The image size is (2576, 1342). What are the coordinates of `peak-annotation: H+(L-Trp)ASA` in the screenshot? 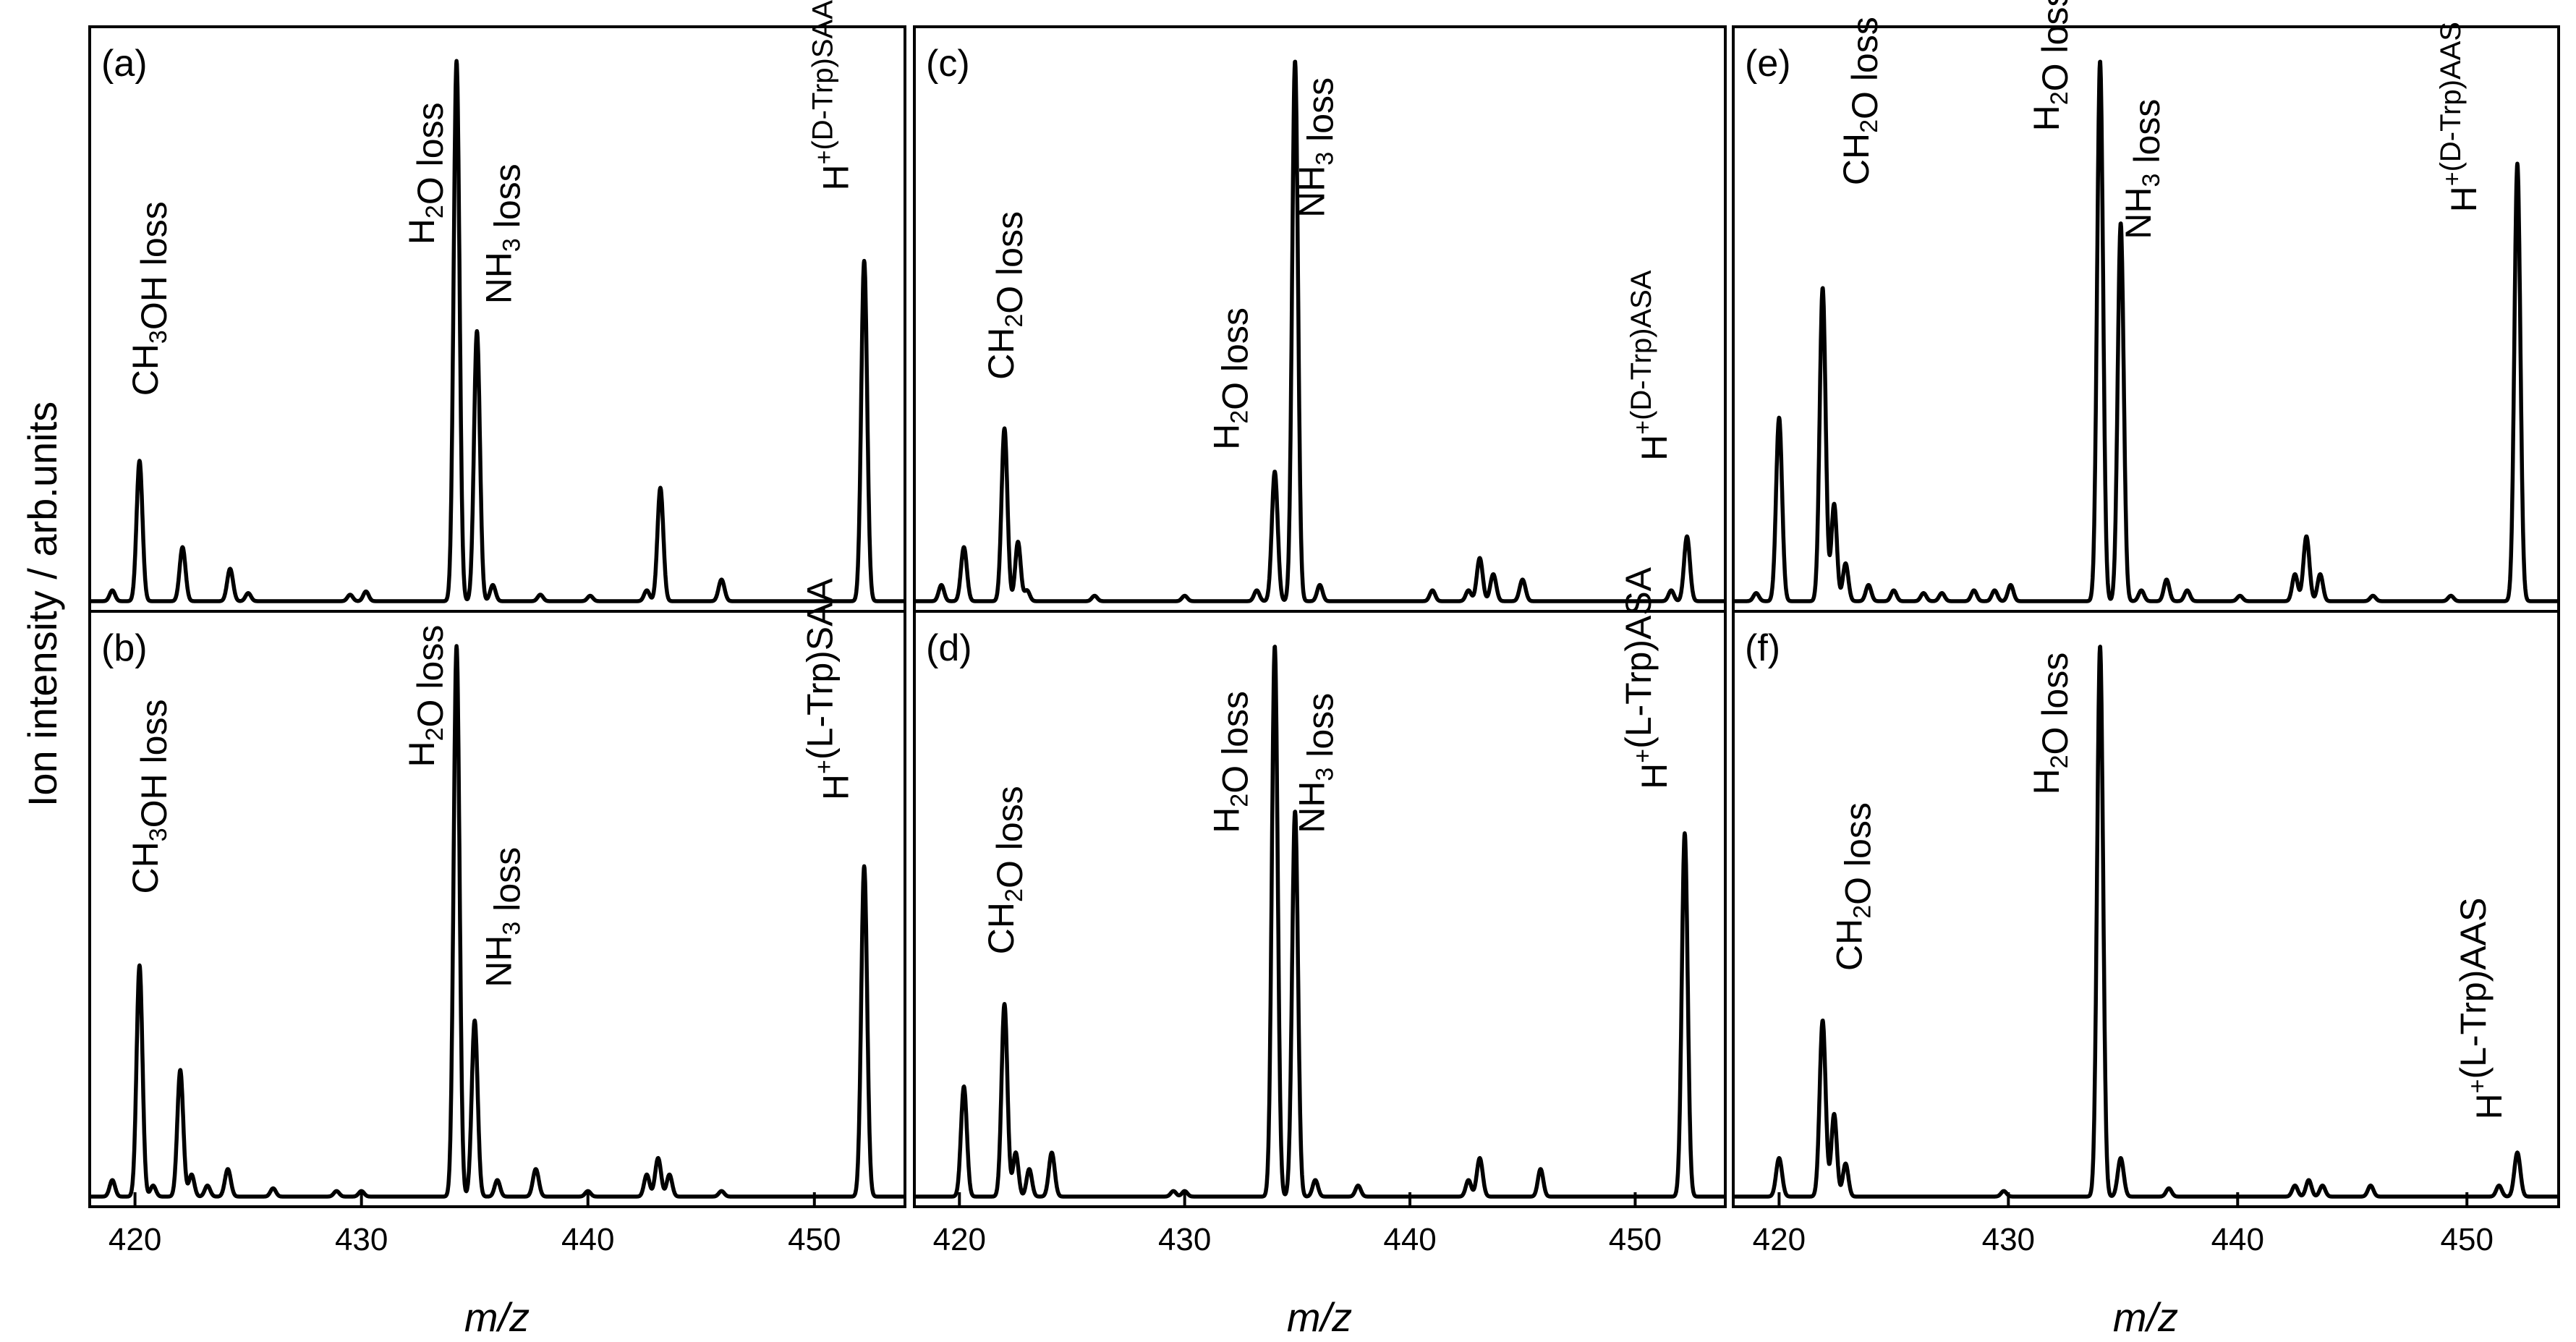 It's located at (1646, 677).